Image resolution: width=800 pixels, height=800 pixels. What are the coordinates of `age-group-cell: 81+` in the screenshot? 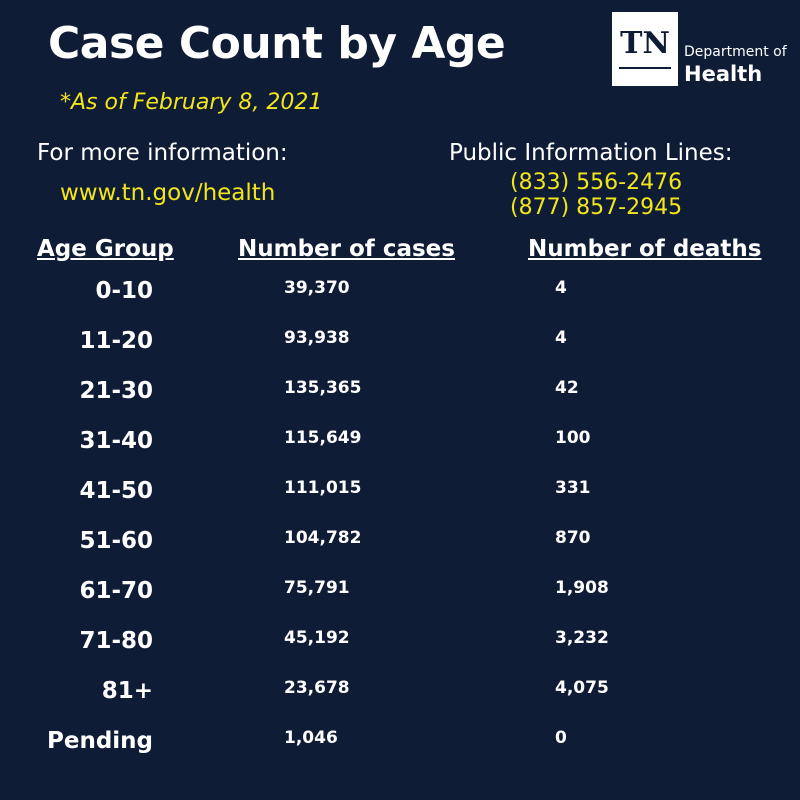 It's located at (127, 691).